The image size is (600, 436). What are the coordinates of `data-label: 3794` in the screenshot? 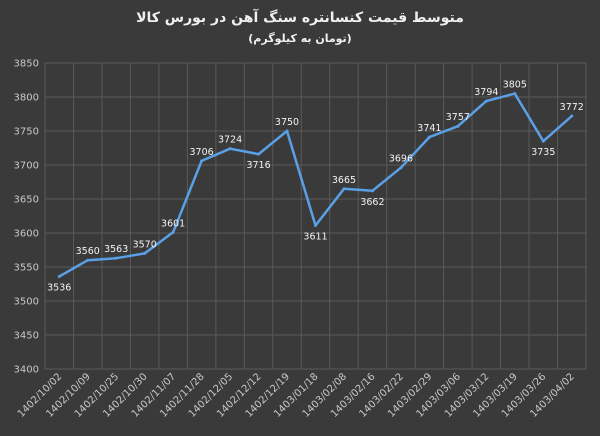 It's located at (486, 92).